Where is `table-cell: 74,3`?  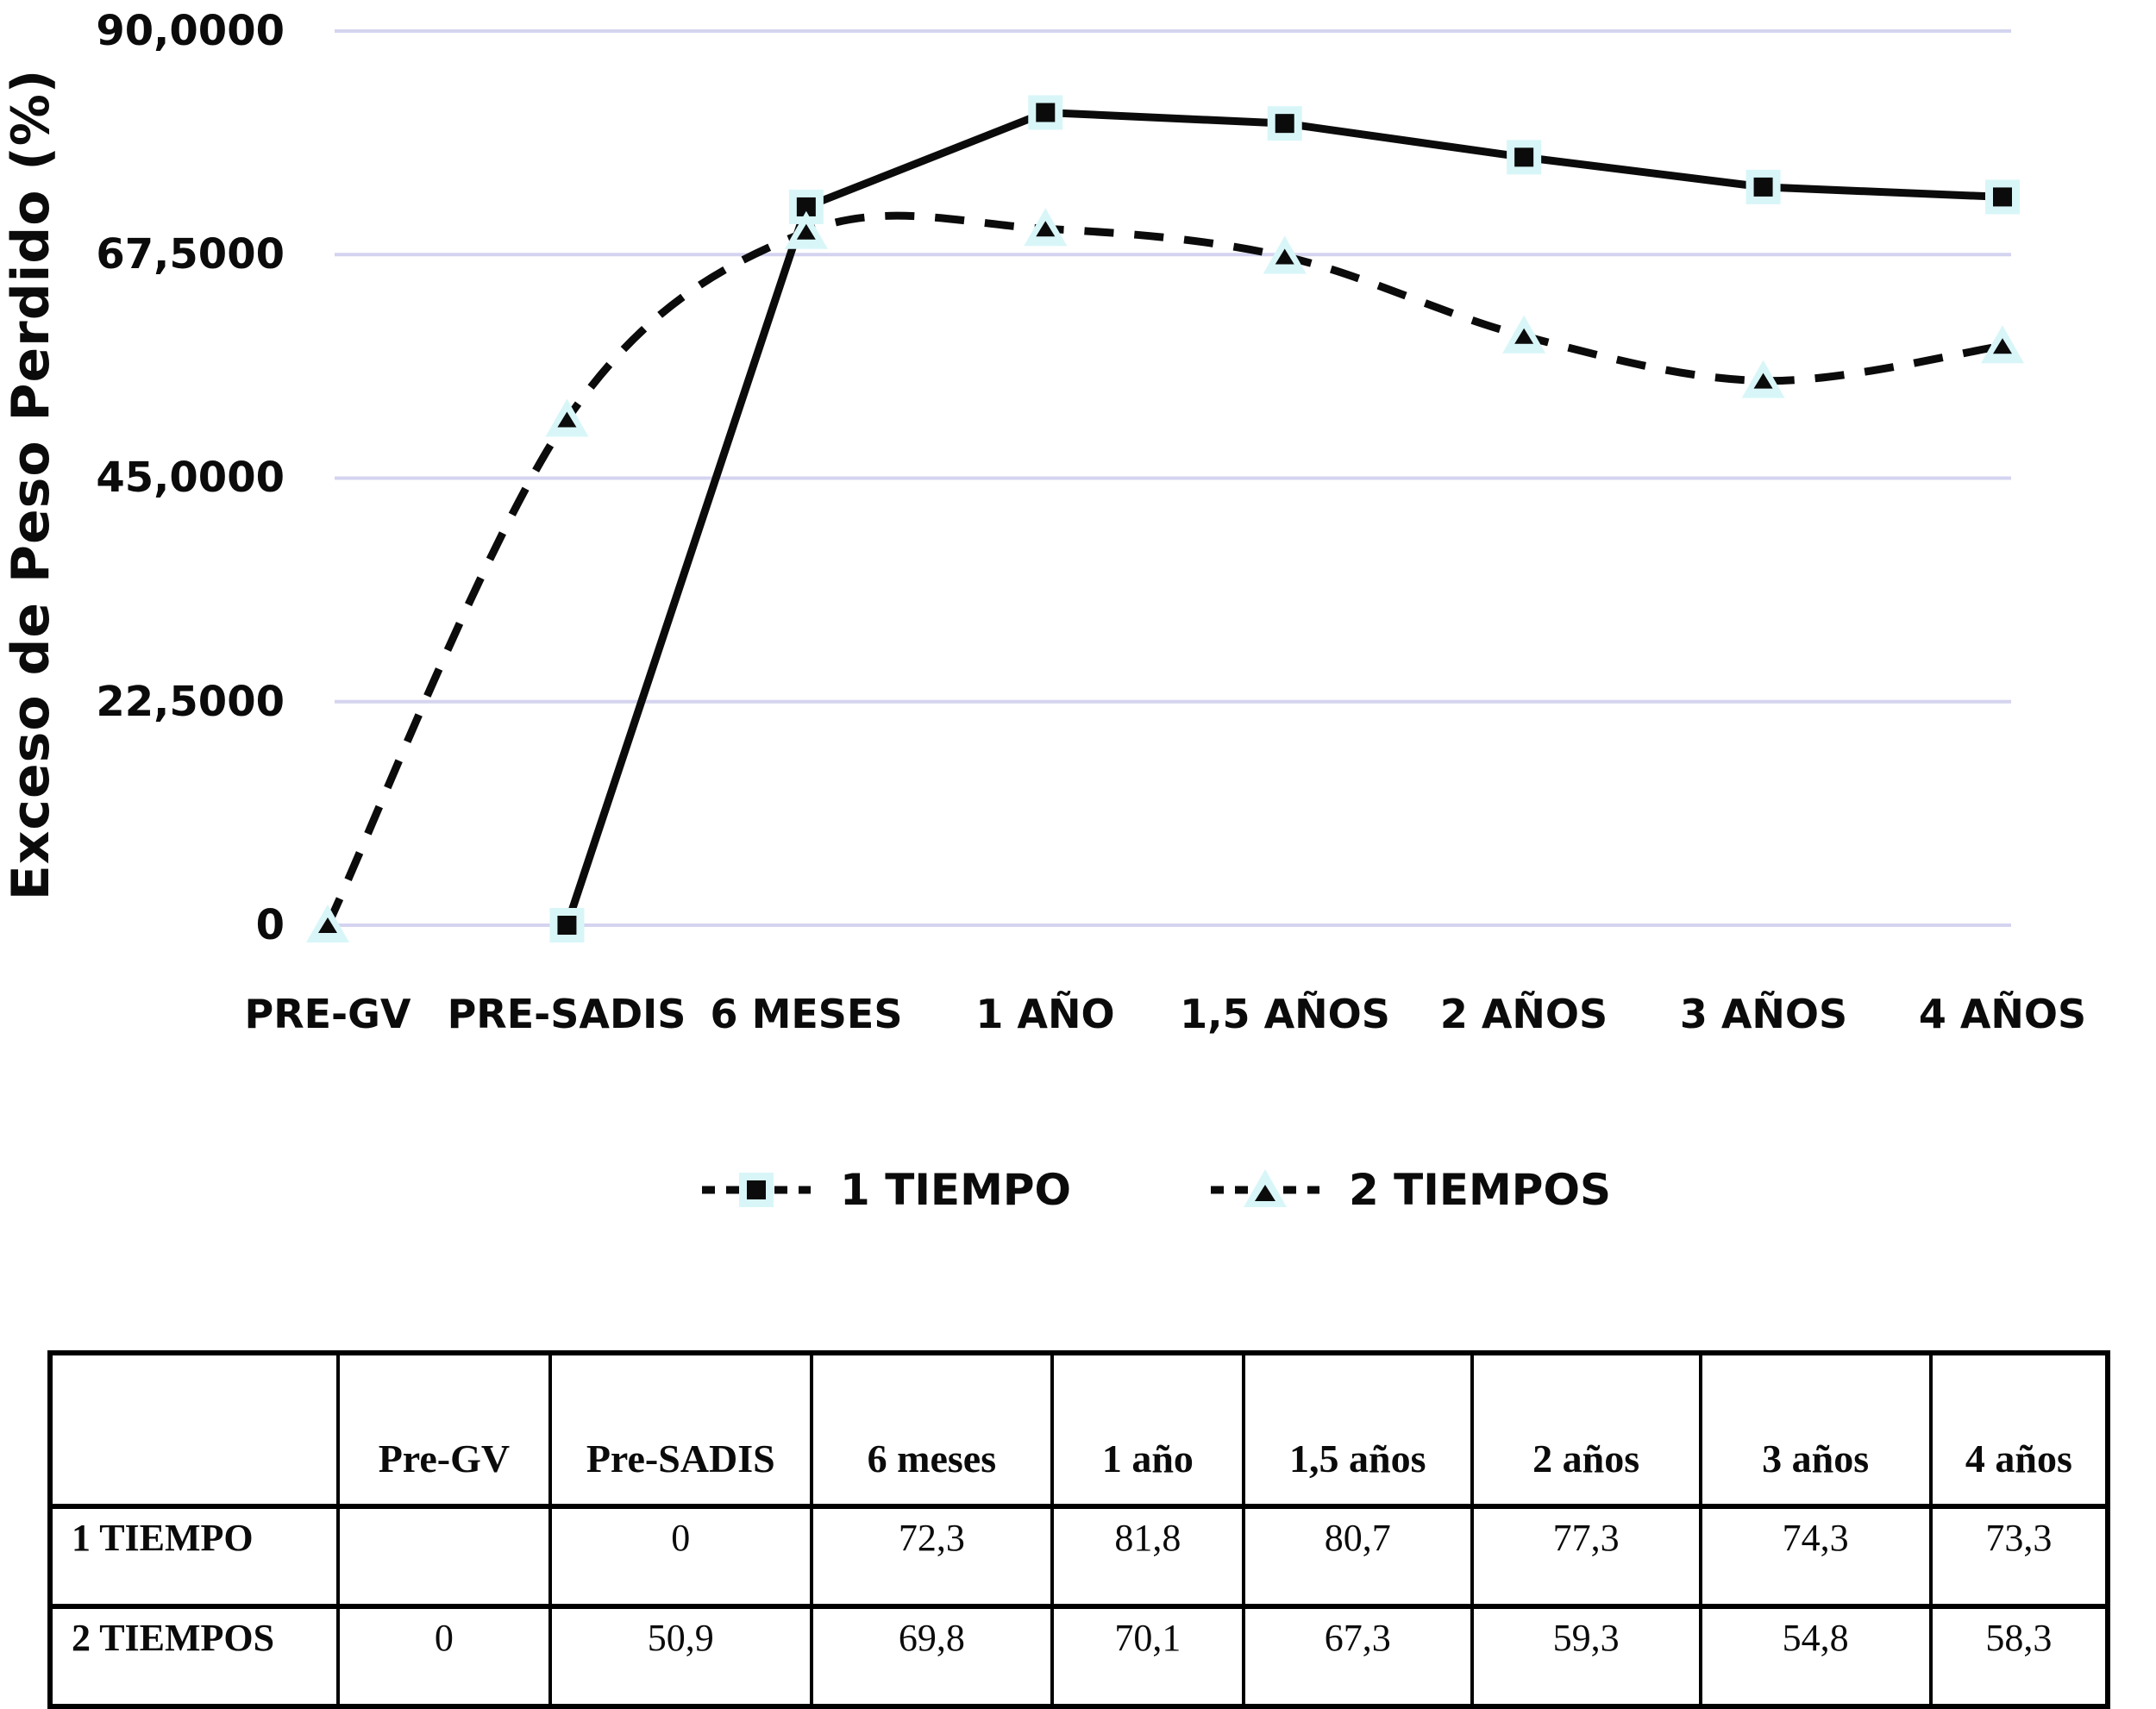 table-cell: 74,3 is located at coordinates (1815, 1556).